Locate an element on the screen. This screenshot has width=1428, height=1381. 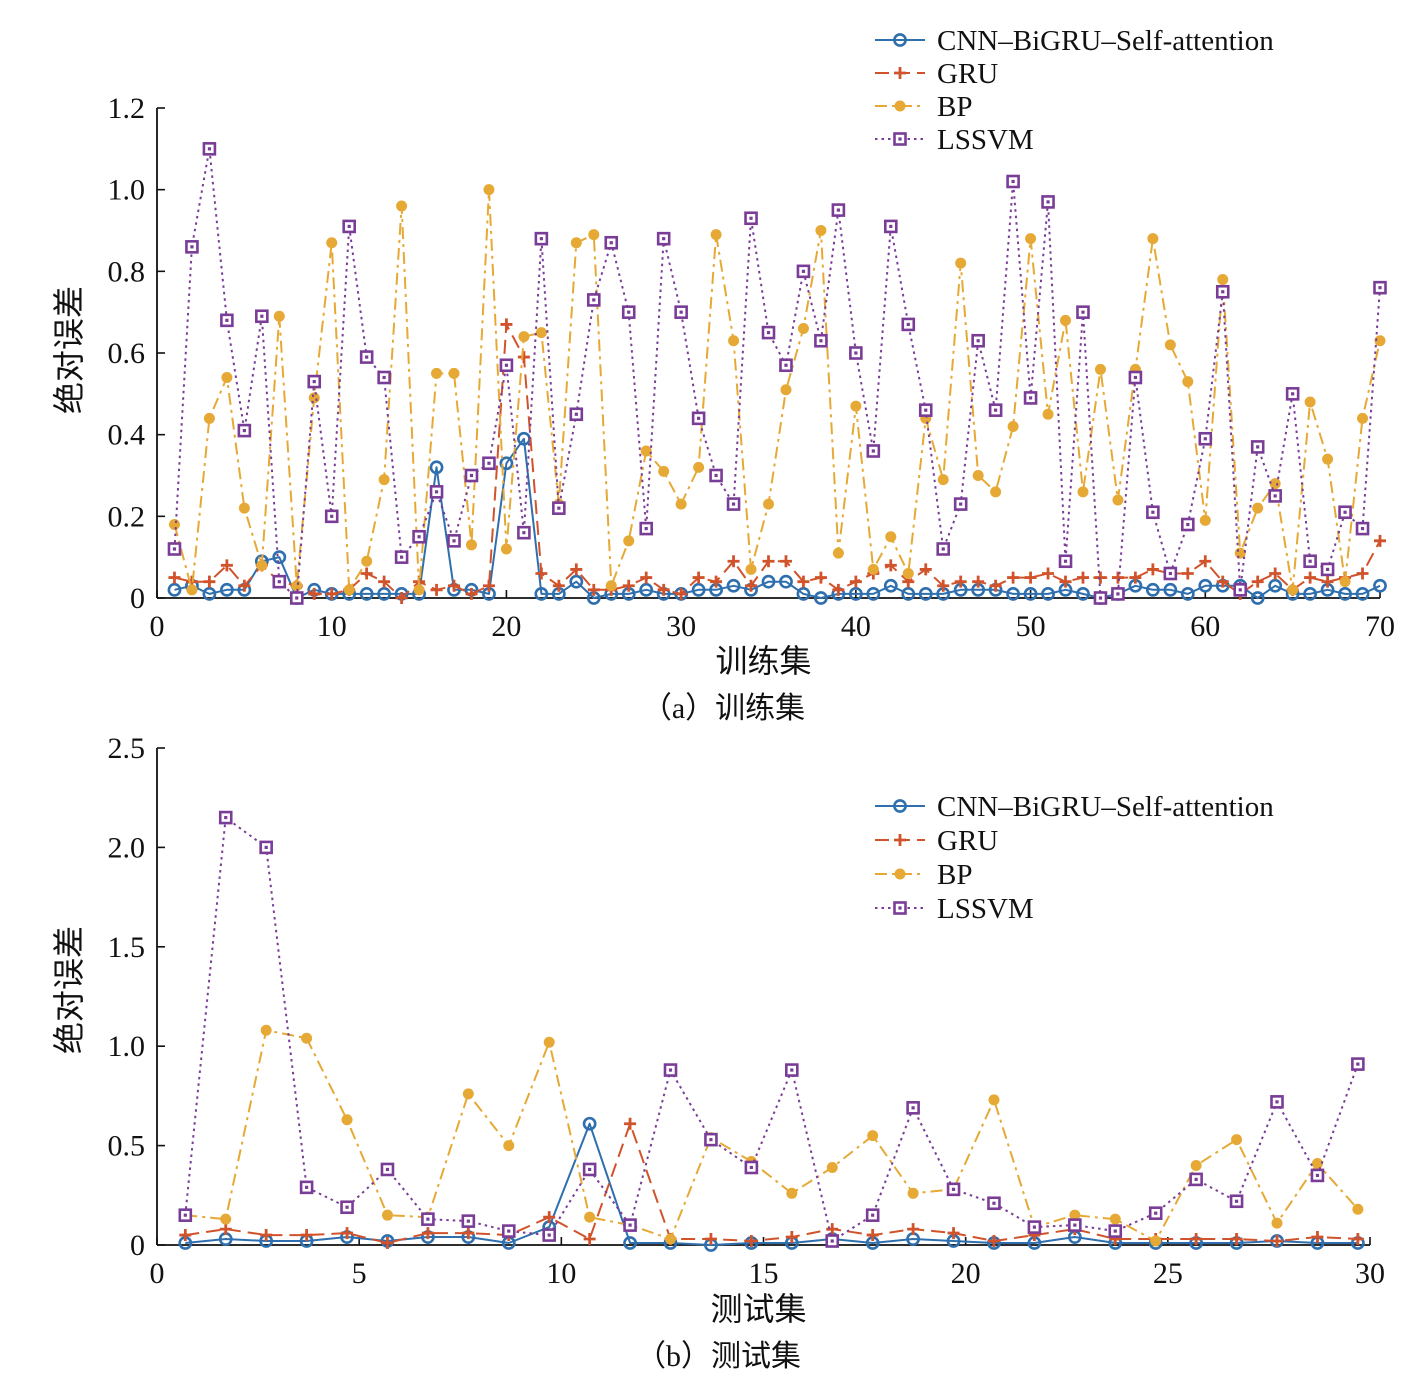
train-x-tick-label: 10 is located at coordinates (332, 626).